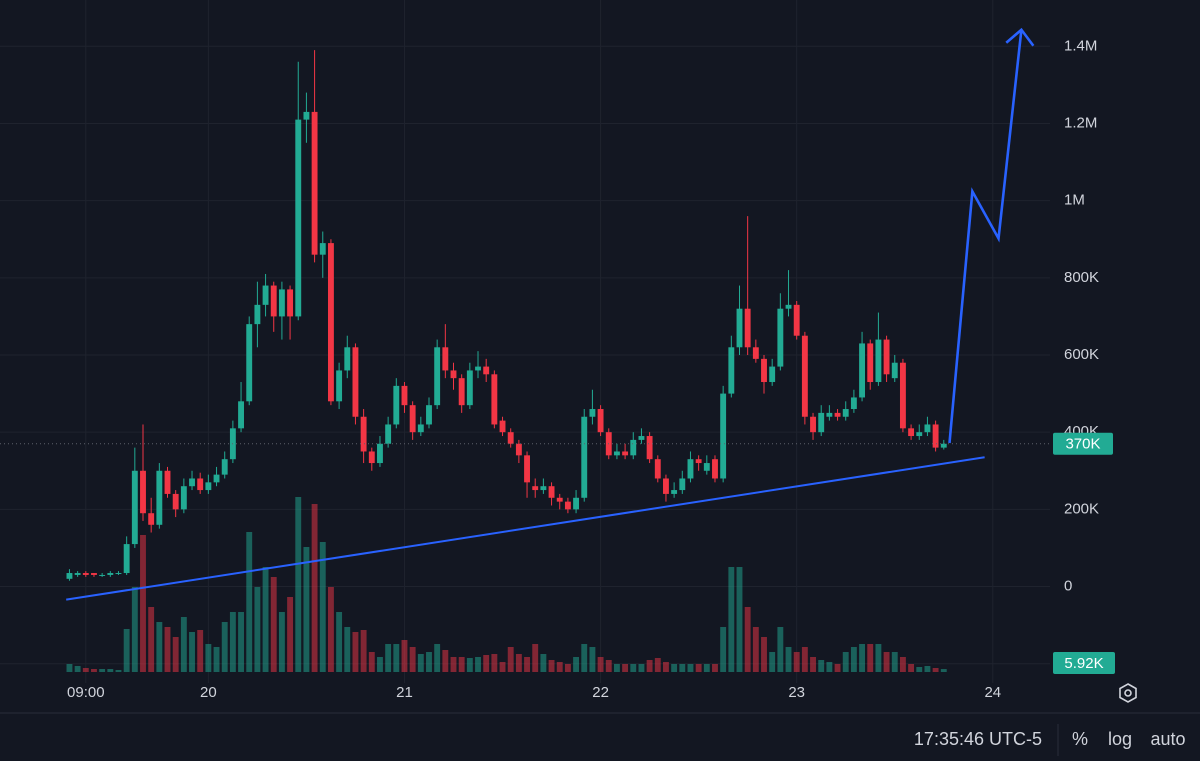 Image resolution: width=1200 pixels, height=761 pixels. I want to click on last-volume-label: 5.92K, so click(1083, 663).